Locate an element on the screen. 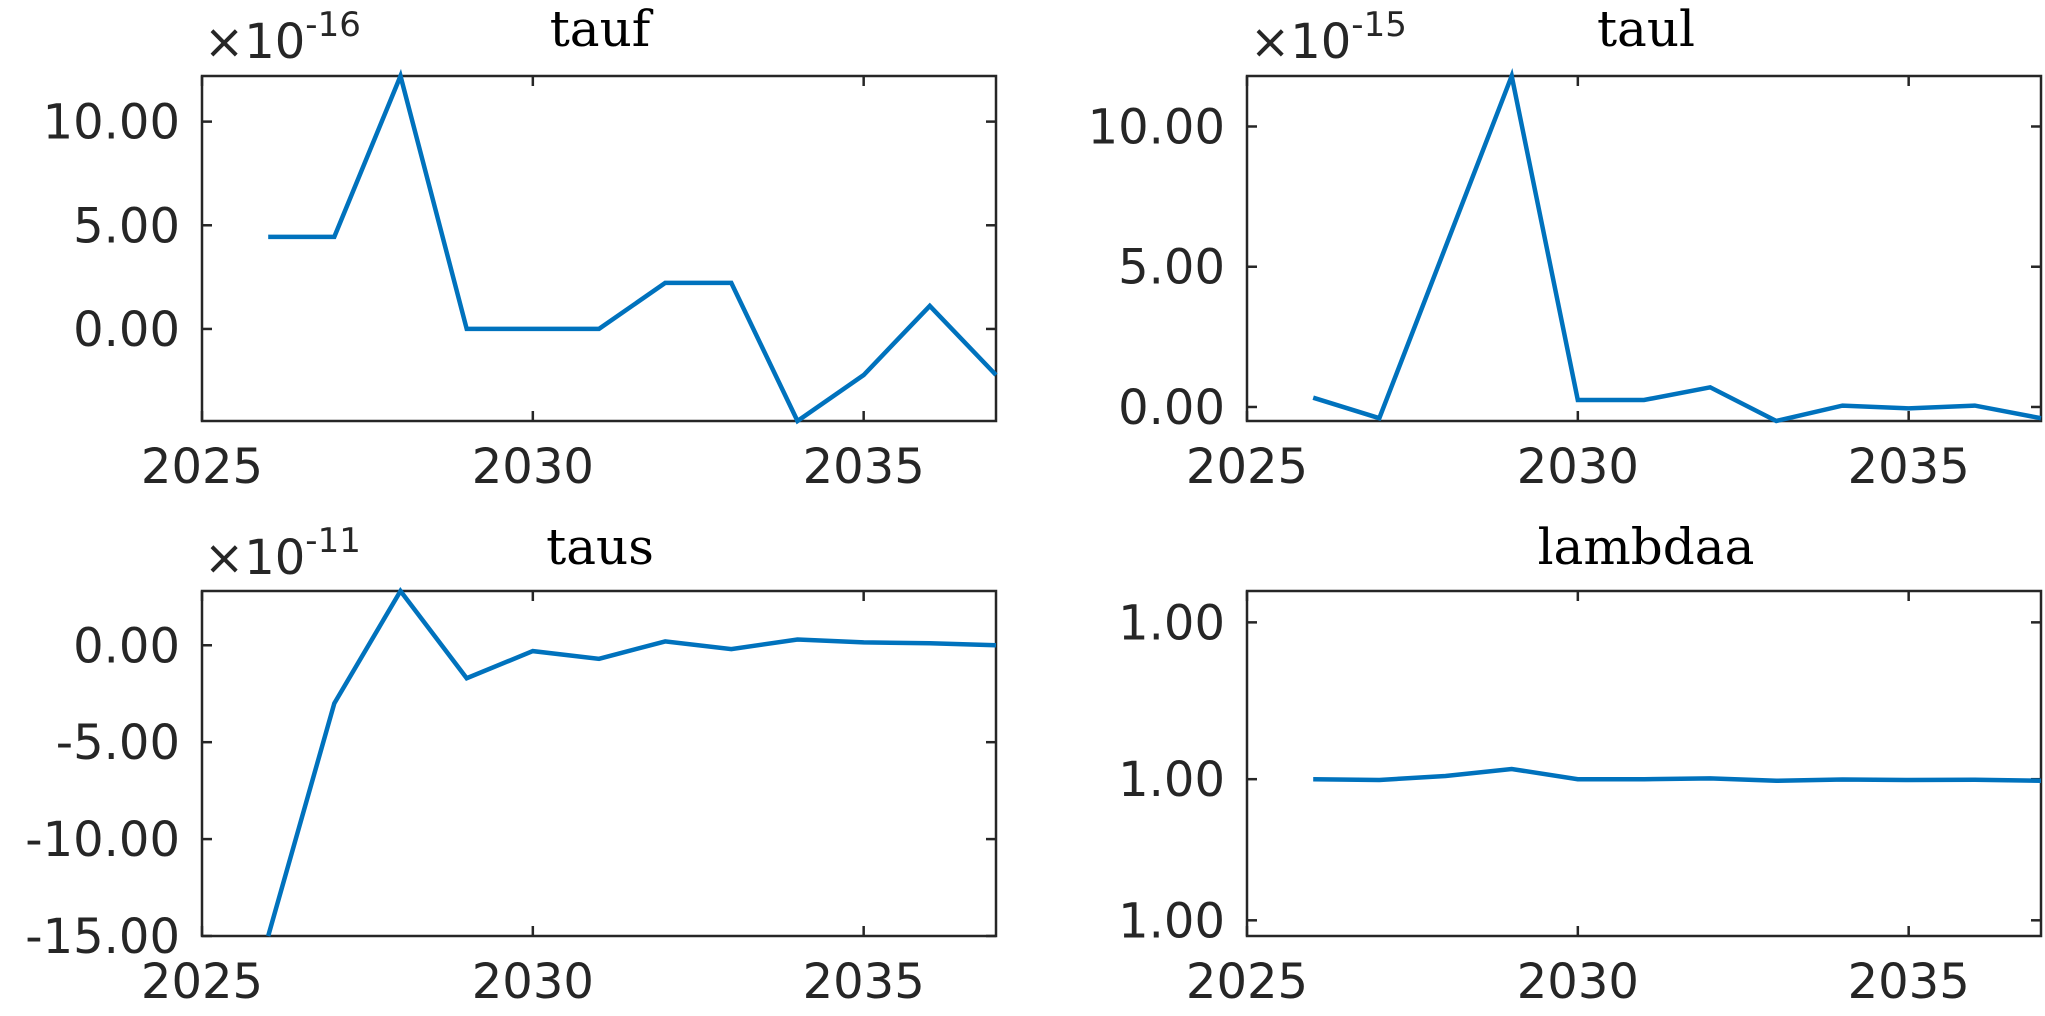 This screenshot has width=2045, height=1016. y-tick-label: -5.00 is located at coordinates (118, 743).